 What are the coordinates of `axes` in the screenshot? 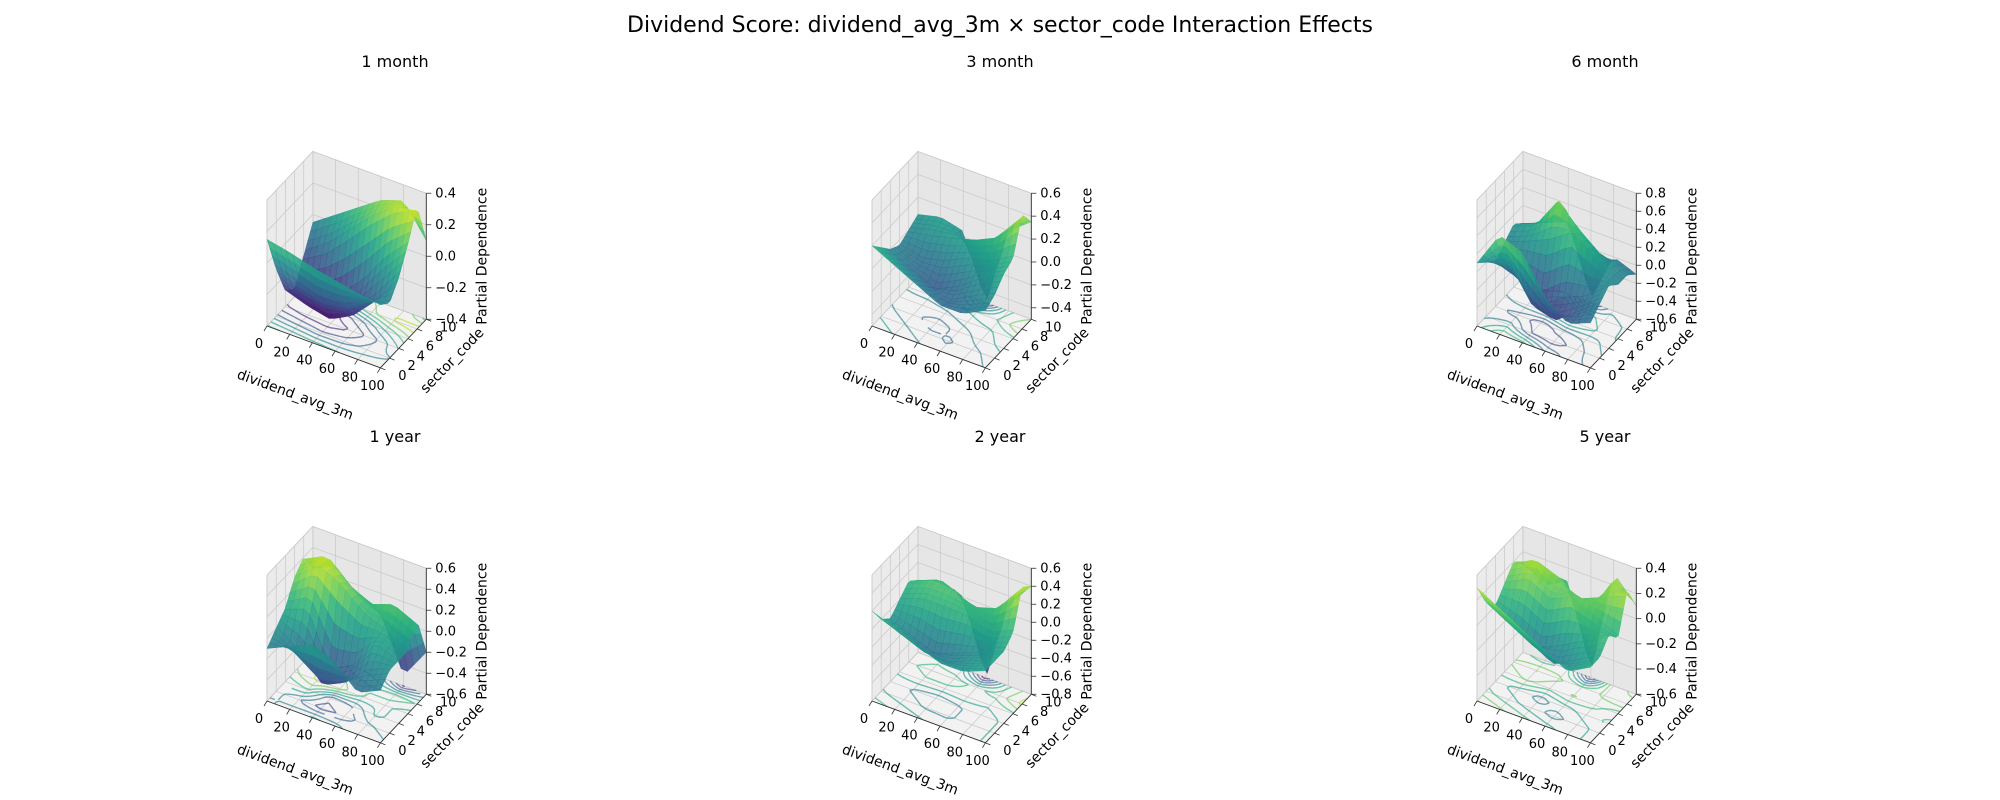 It's located at (951, 656).